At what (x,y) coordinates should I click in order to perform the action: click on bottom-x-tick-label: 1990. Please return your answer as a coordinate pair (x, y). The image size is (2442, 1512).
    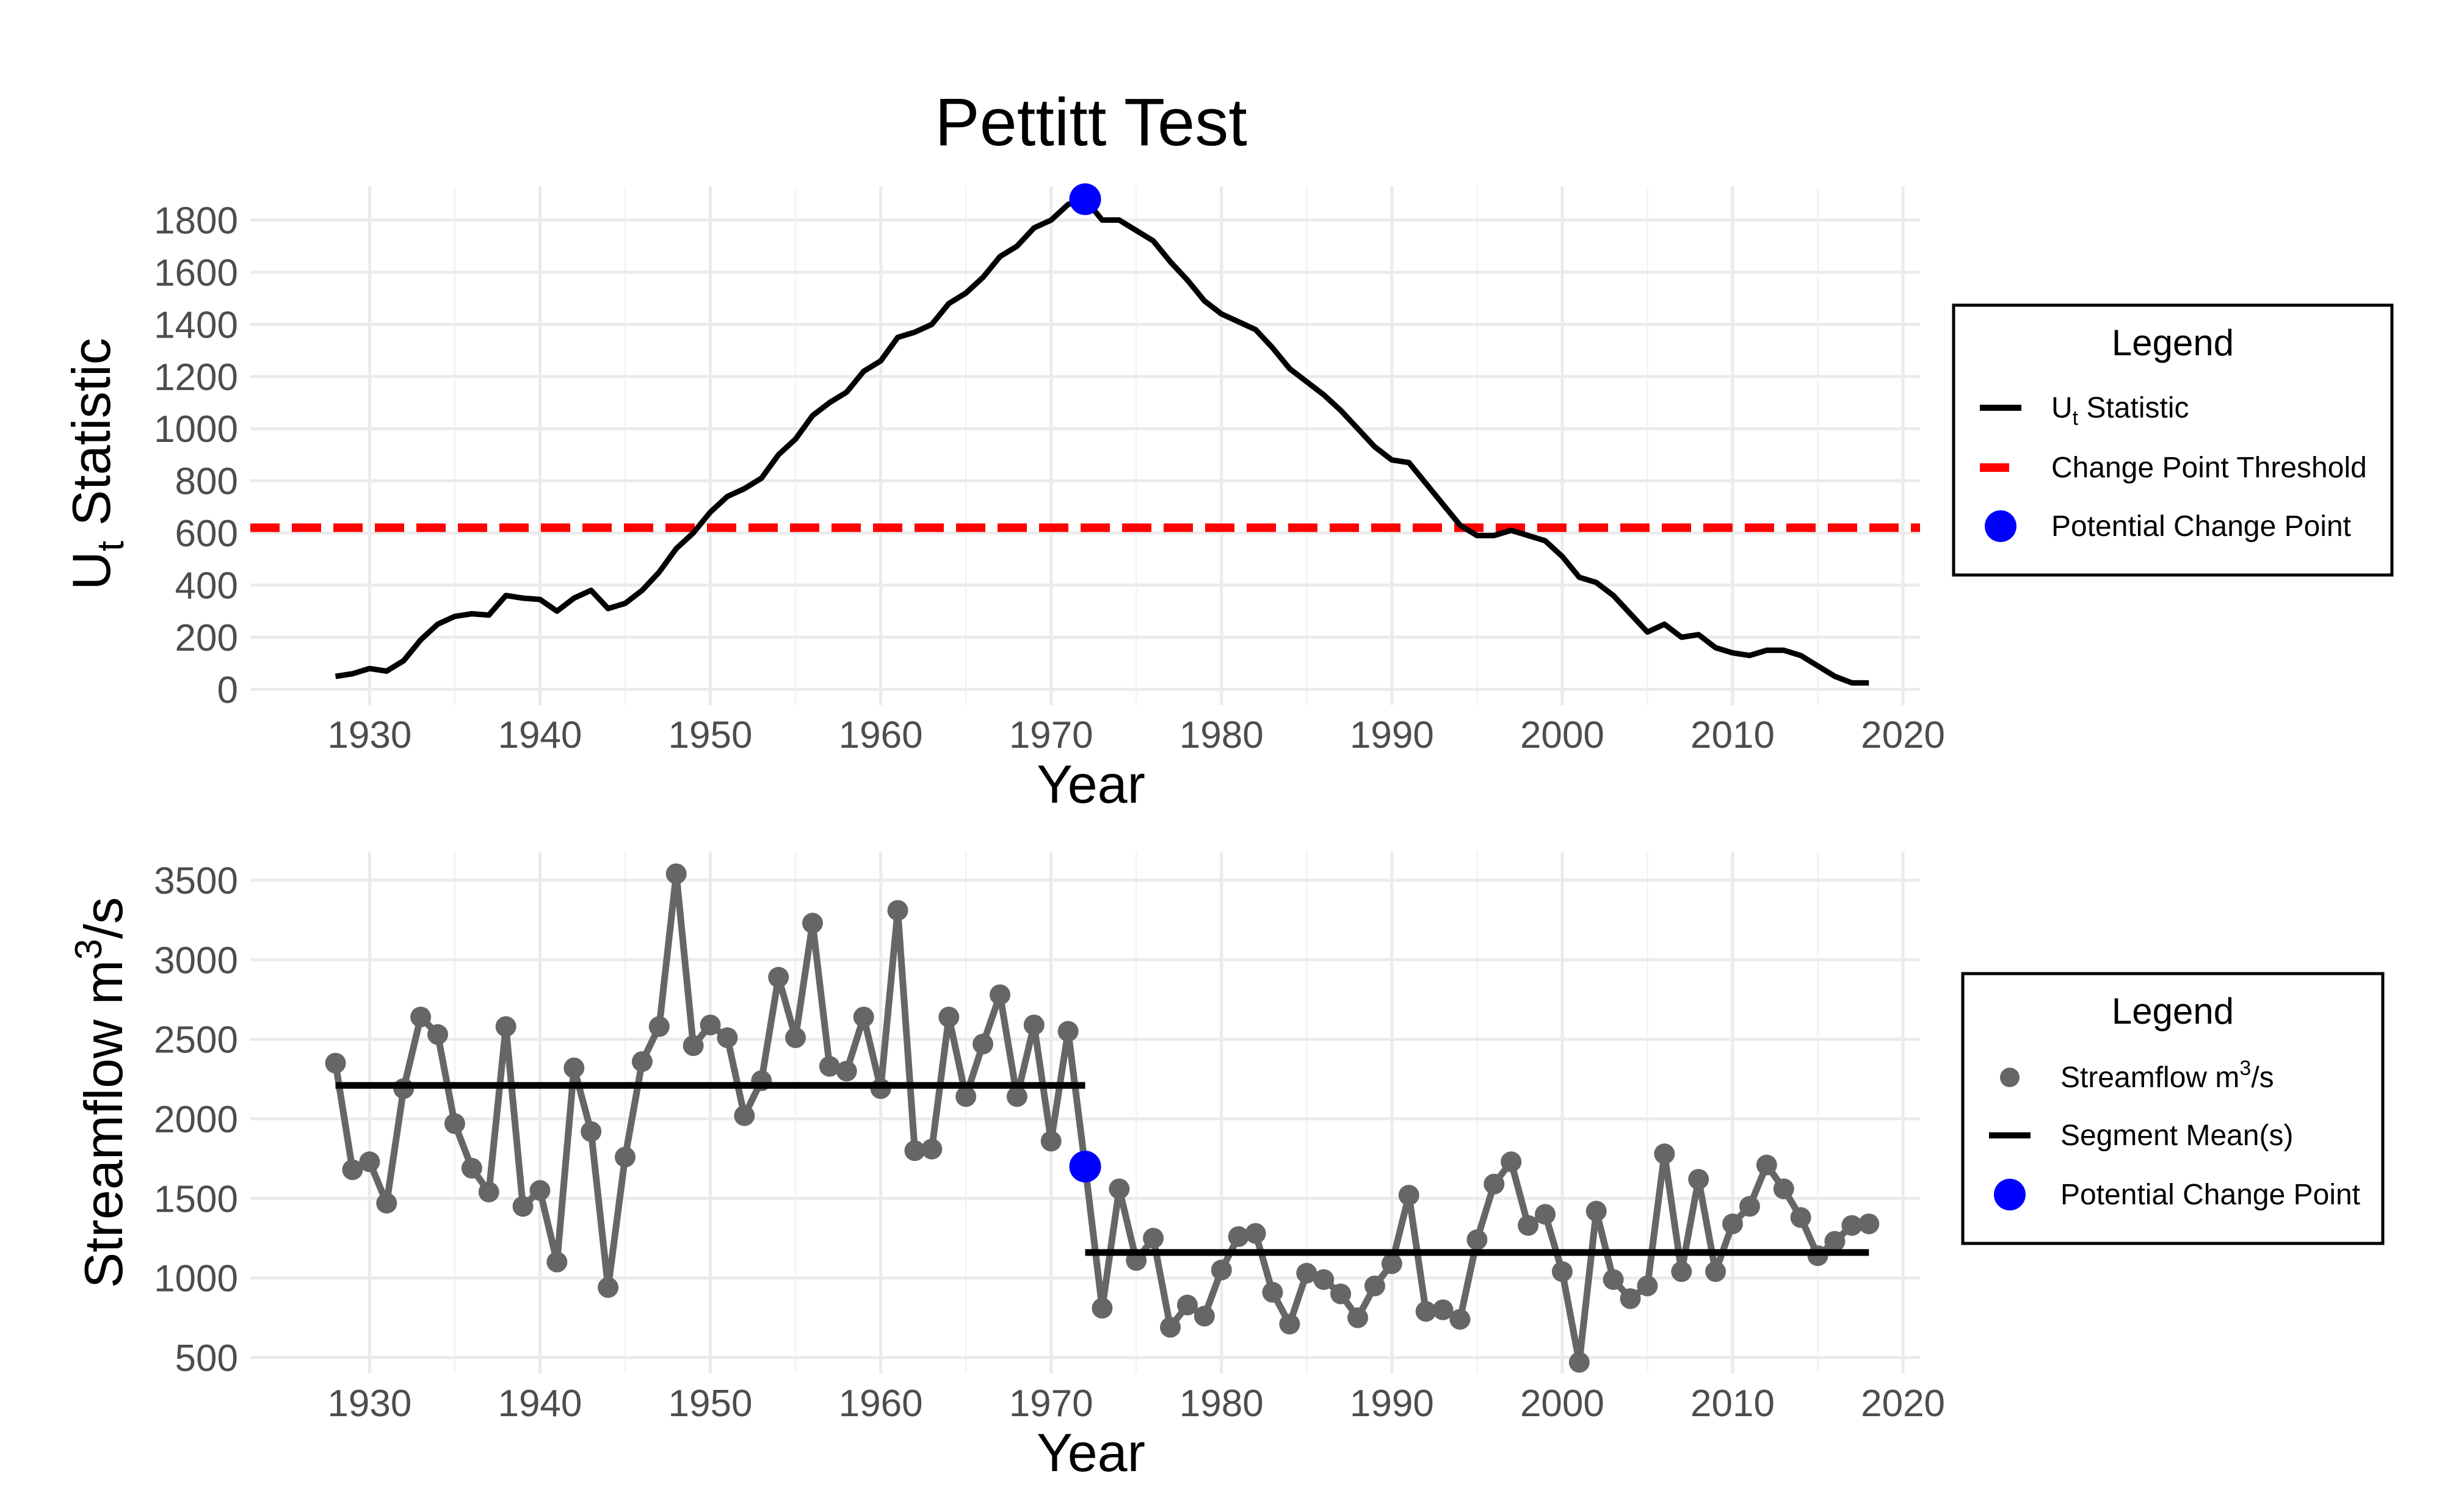
    Looking at the image, I should click on (1392, 1404).